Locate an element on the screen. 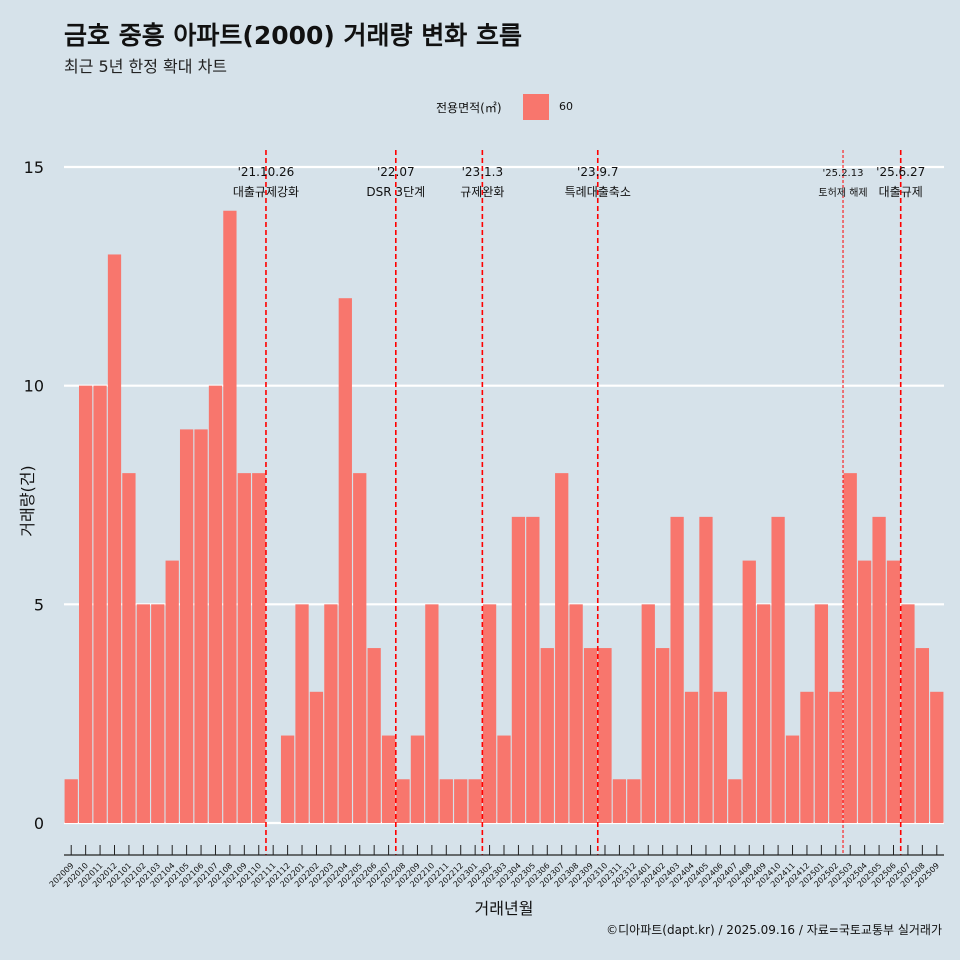 This screenshot has width=960, height=960. annotation-text: DSR 3단계 is located at coordinates (395, 192).